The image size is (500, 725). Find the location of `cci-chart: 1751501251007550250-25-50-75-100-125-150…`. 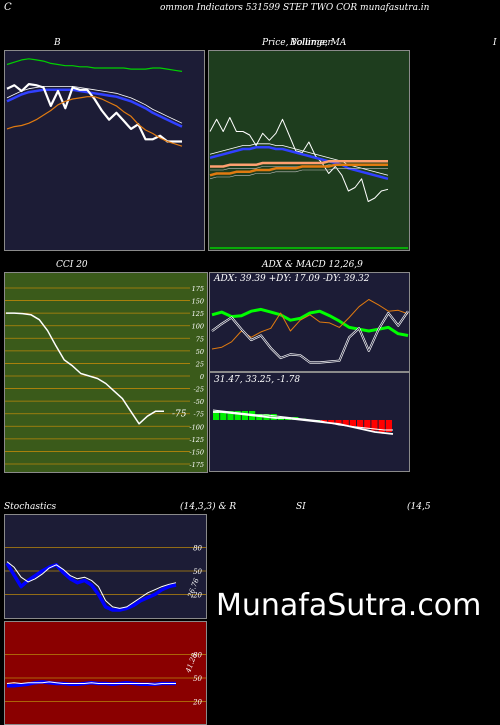

cci-chart: 1751501251007550250-25-50-75-100-125-150… is located at coordinates (106, 372).